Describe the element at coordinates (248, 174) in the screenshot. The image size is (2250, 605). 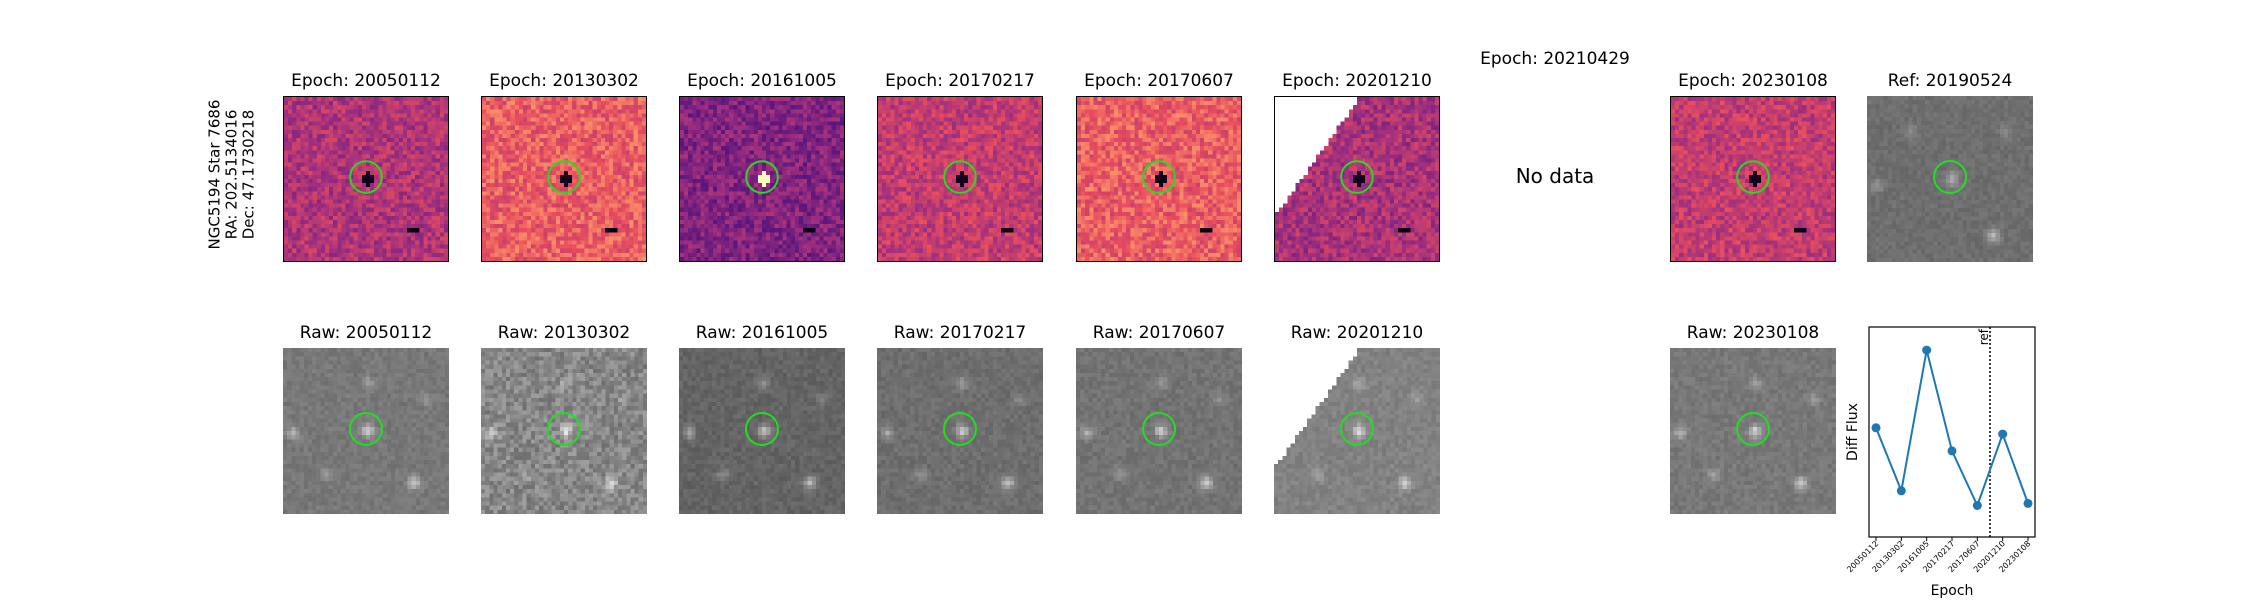
I see `star-dec: Dec: 47.1730218` at that location.